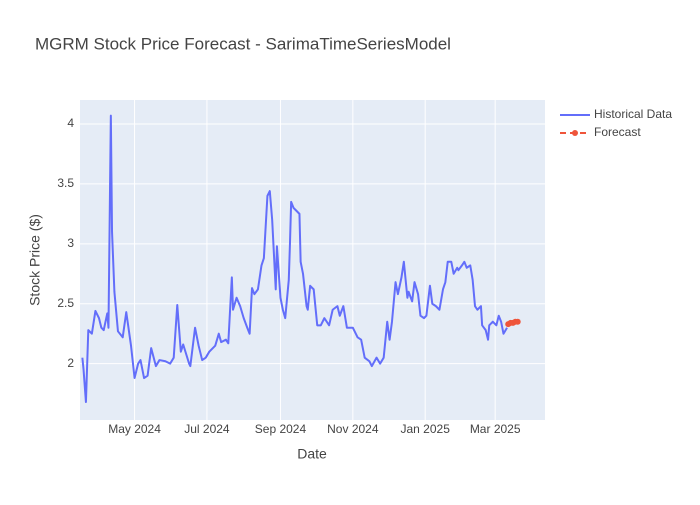  Describe the element at coordinates (633, 114) in the screenshot. I see `legend-label: Historical Data` at that location.